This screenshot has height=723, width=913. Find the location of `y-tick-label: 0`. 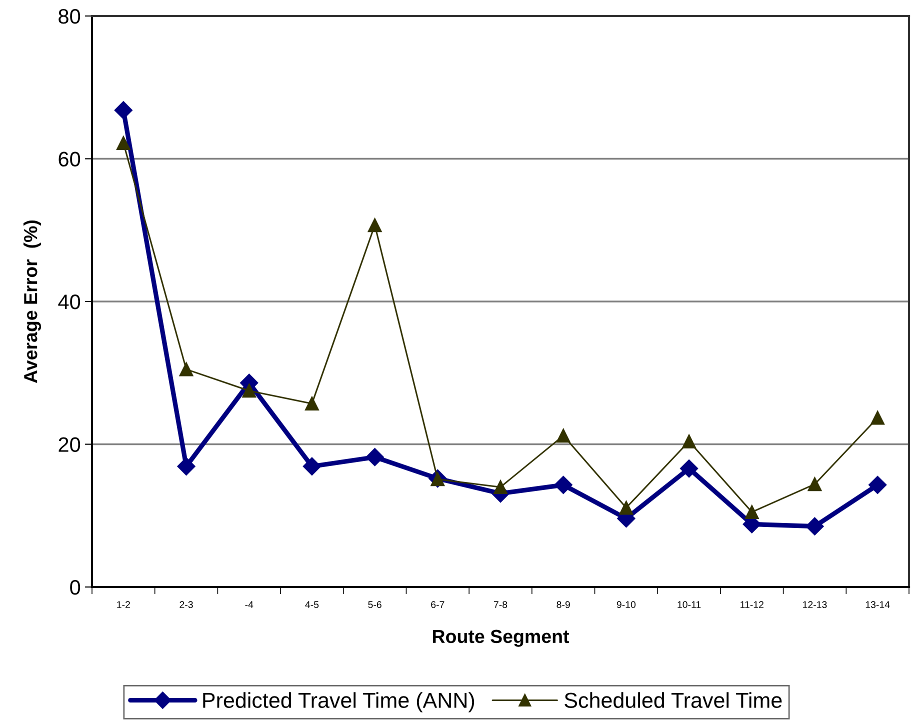

y-tick-label: 0 is located at coordinates (75, 587).